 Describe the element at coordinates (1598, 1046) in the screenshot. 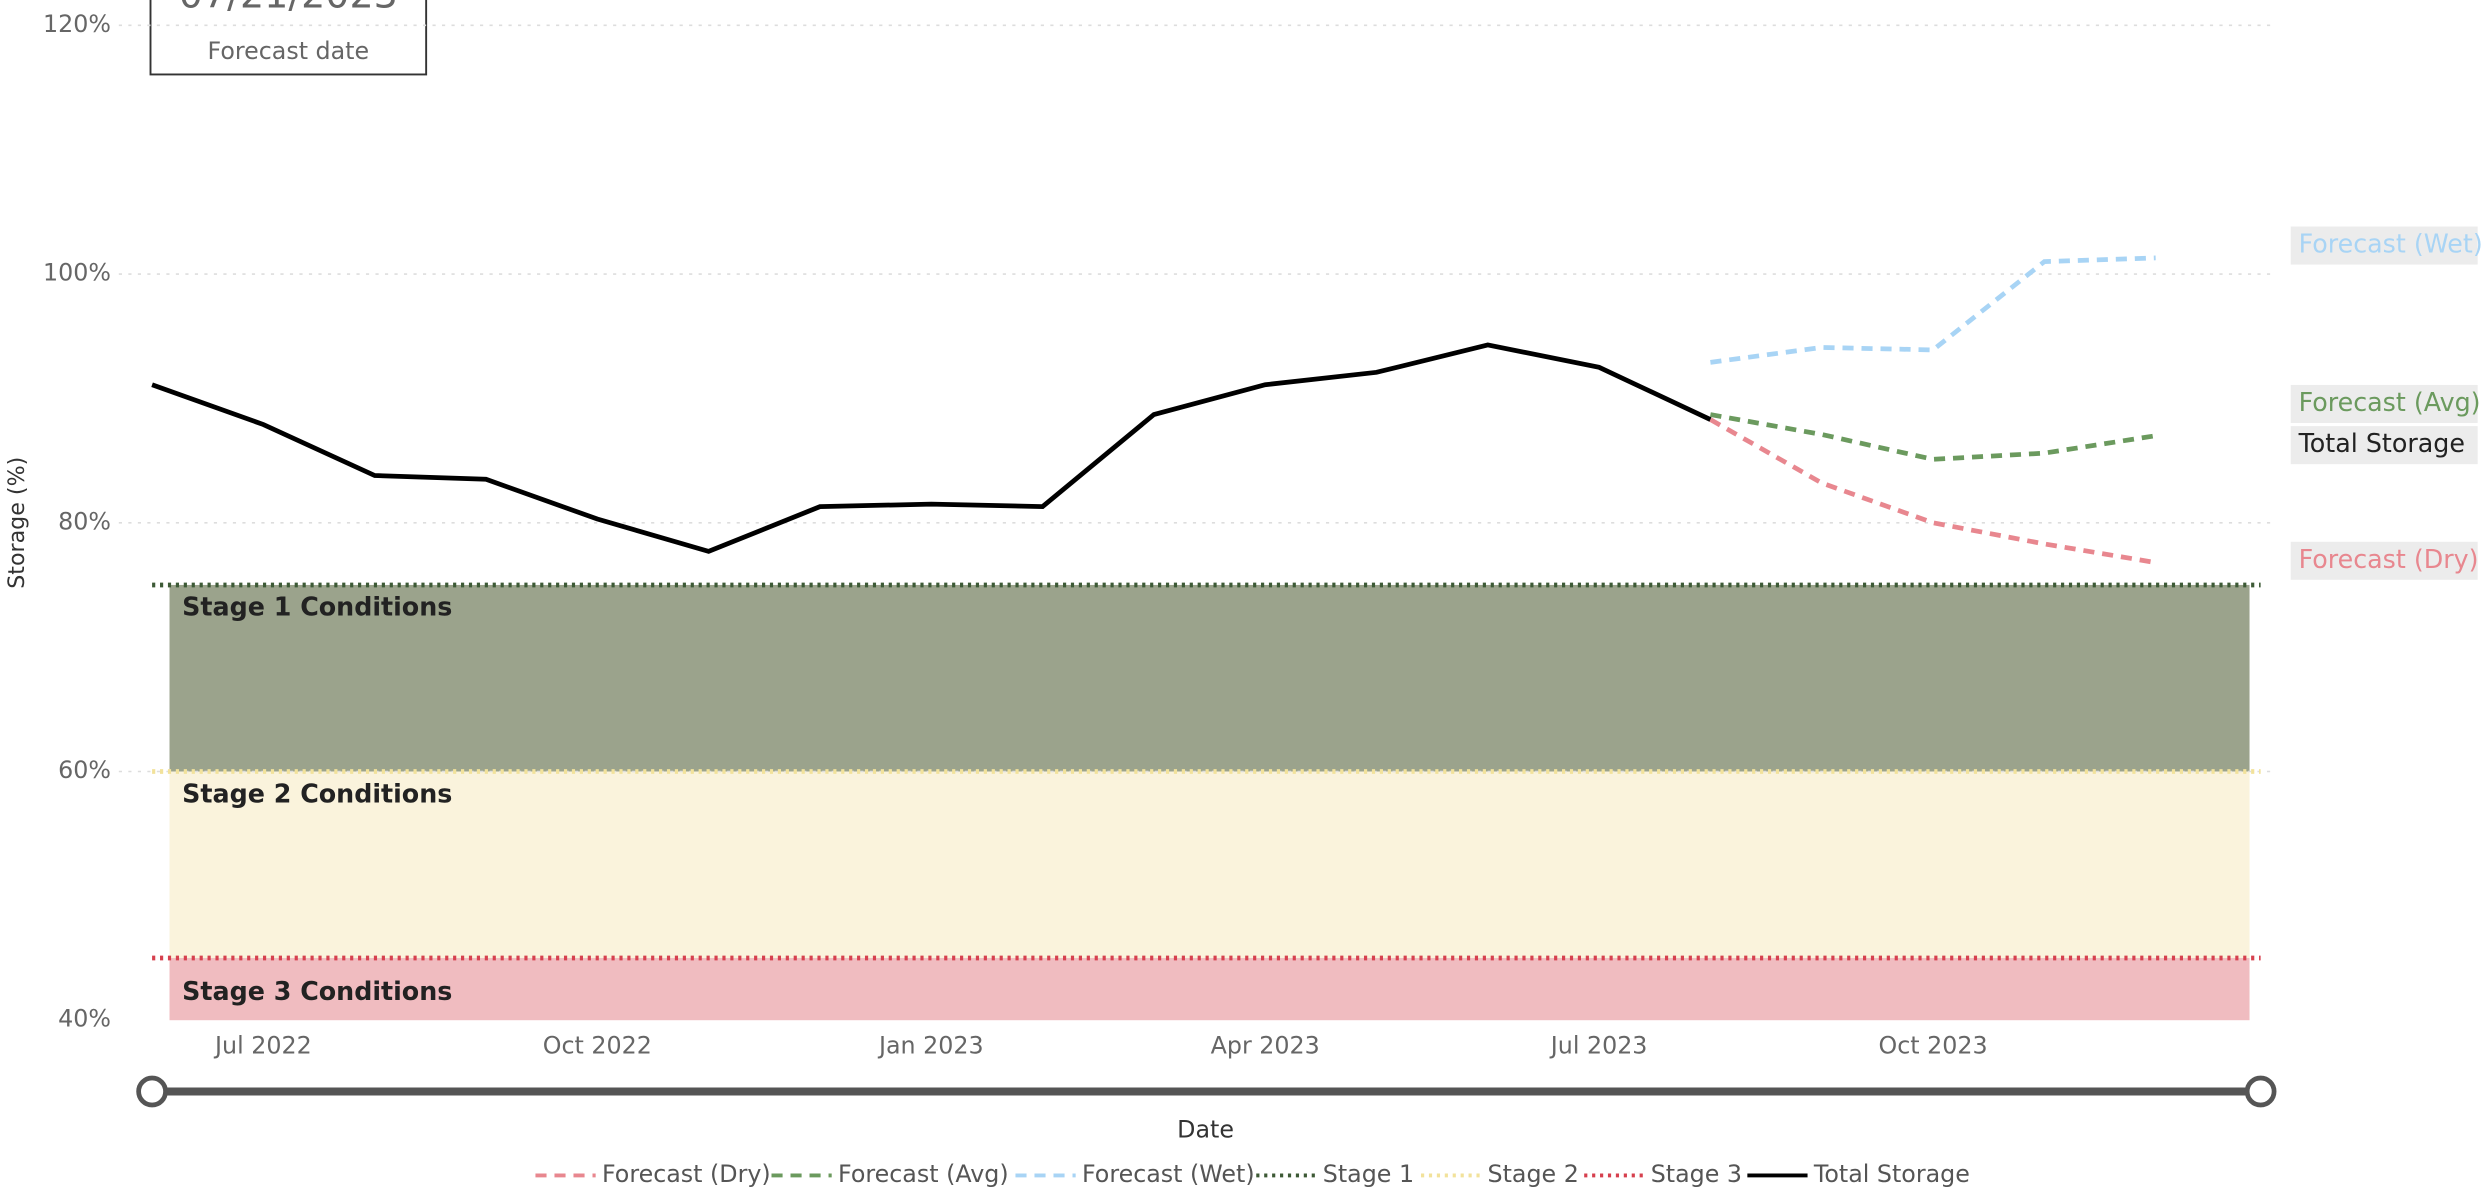

I see `x-tick-label: Jul 2023` at that location.